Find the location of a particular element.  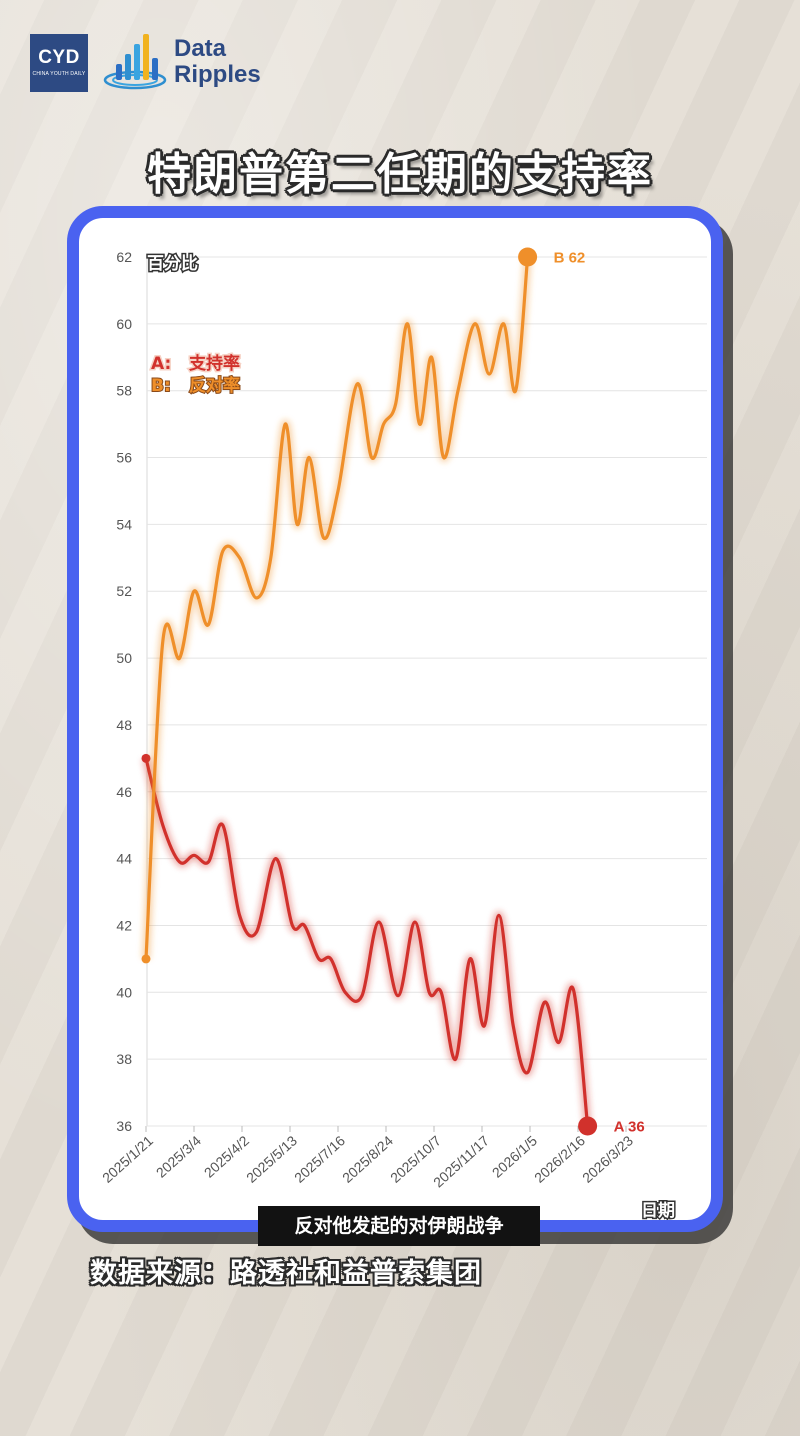

y-tick-label: 48 is located at coordinates (124, 725).